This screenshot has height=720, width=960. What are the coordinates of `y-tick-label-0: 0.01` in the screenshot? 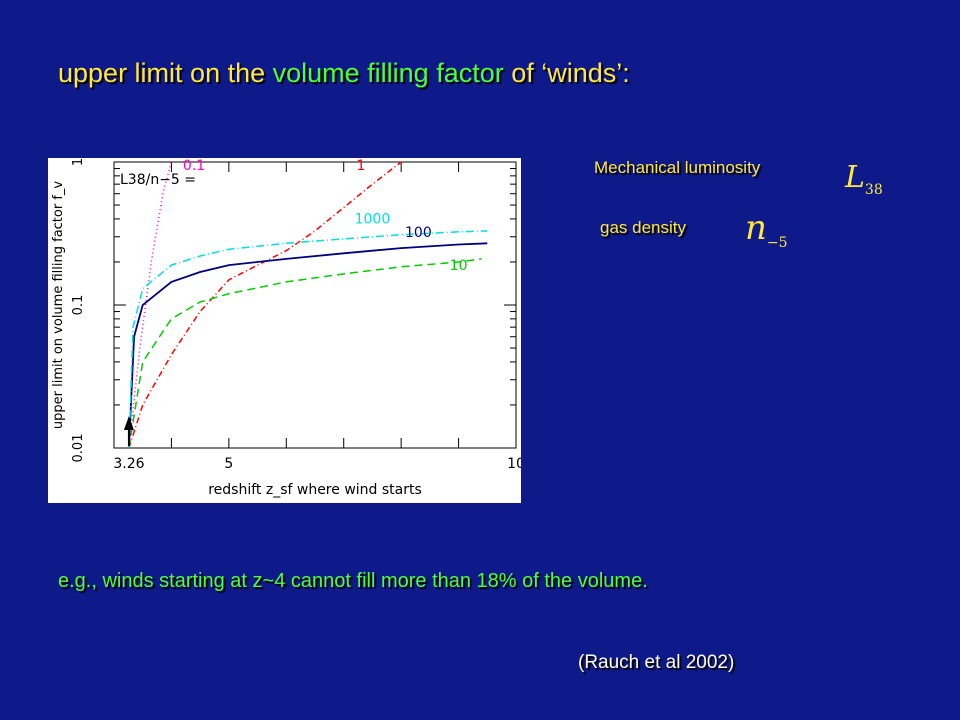 It's located at (78, 448).